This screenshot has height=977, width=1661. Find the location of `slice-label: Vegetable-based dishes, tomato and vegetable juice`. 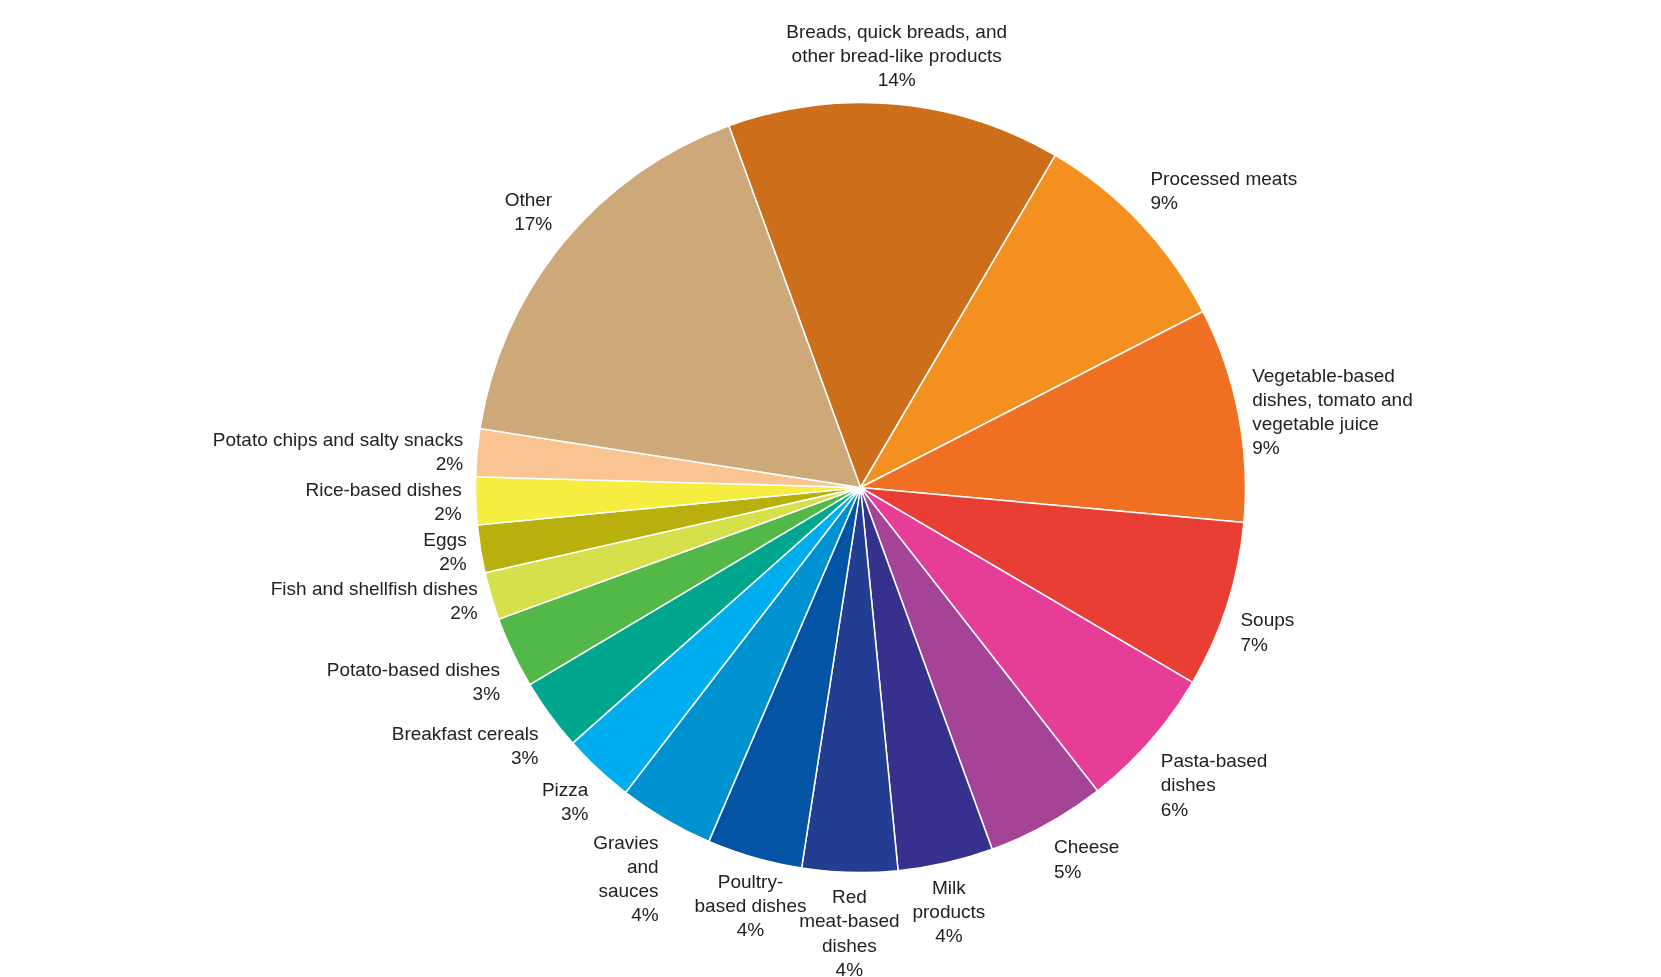

slice-label: Vegetable-based dishes, tomato and vegetable juice is located at coordinates (1332, 399).